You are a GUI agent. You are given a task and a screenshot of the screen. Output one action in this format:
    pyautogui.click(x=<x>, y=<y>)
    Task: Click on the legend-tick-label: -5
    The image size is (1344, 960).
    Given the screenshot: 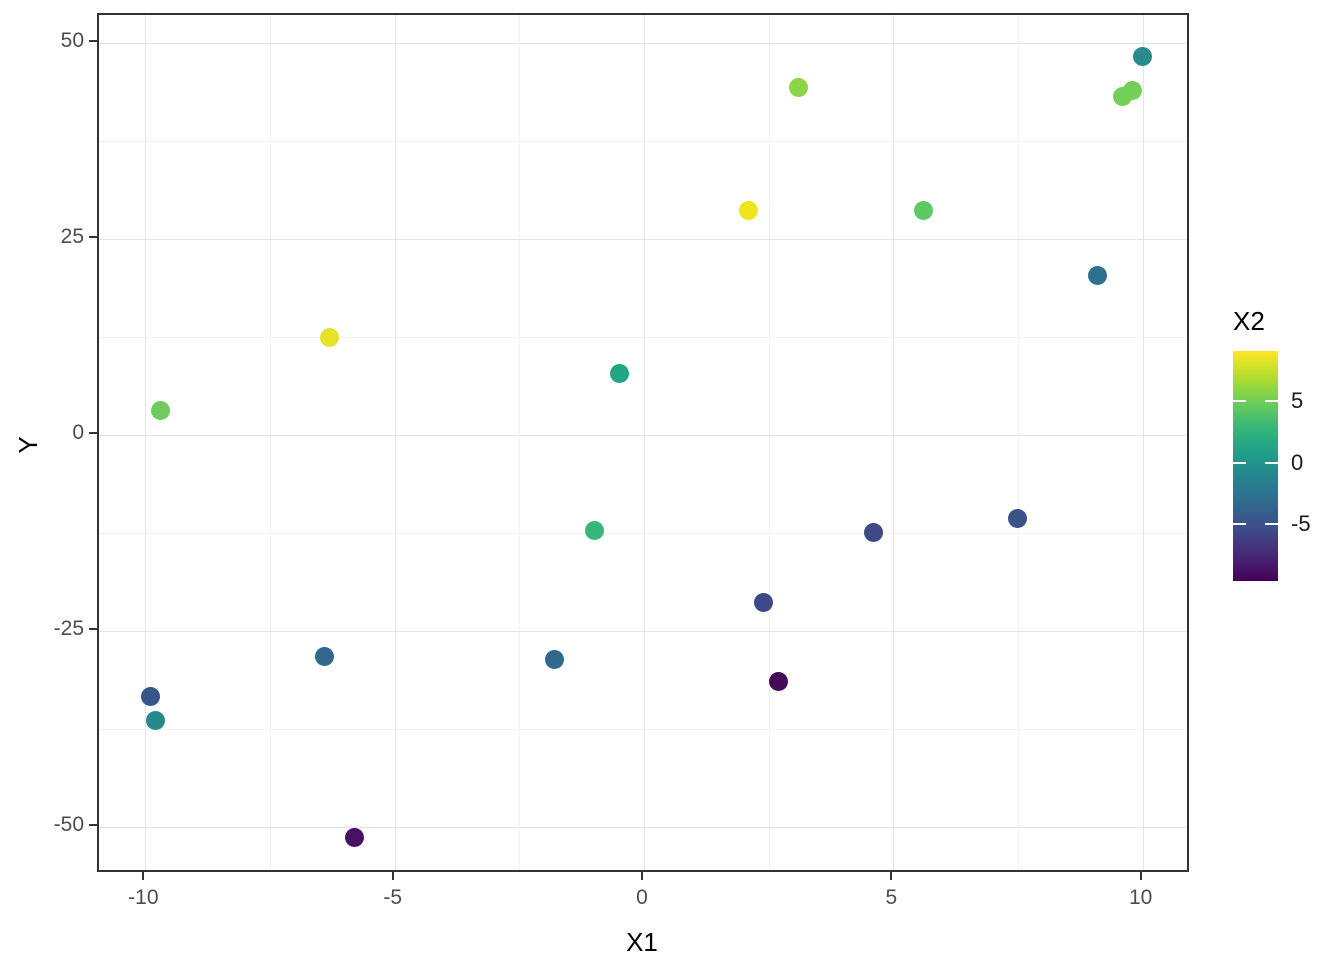 What is the action you would take?
    pyautogui.click(x=1301, y=524)
    